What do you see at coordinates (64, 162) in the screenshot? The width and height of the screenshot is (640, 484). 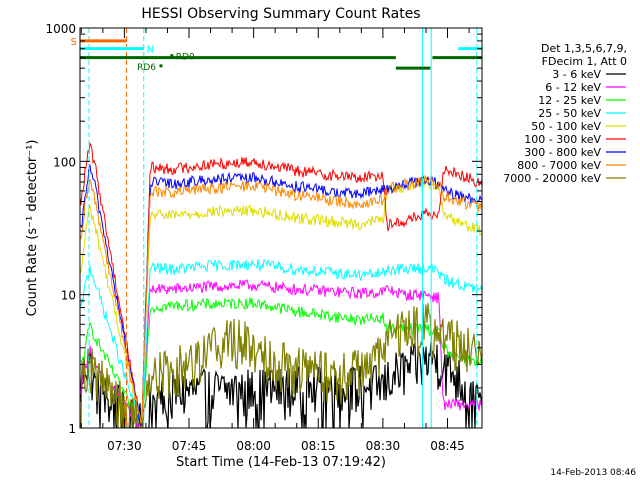 I see `y-tick-label: 100` at bounding box center [64, 162].